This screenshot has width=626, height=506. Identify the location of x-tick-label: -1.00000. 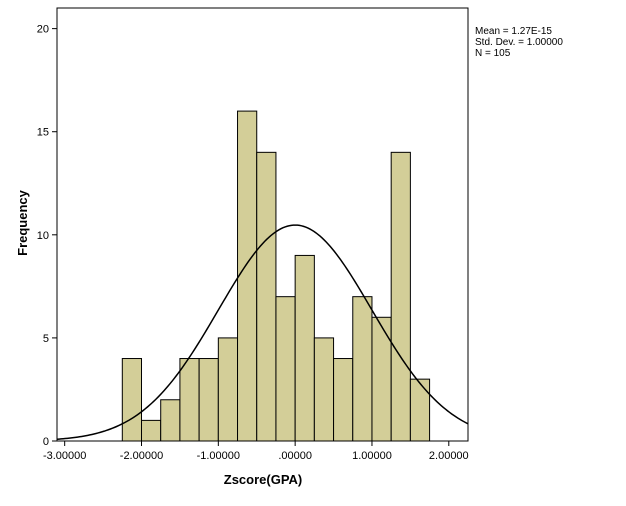
(218, 456).